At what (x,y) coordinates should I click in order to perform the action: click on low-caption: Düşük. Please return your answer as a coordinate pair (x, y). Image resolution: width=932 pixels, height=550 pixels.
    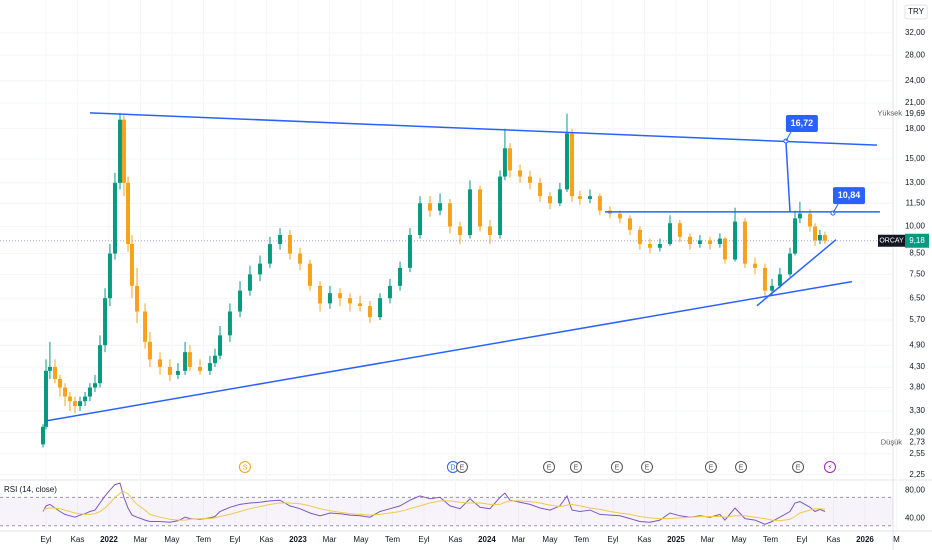
    Looking at the image, I should click on (892, 442).